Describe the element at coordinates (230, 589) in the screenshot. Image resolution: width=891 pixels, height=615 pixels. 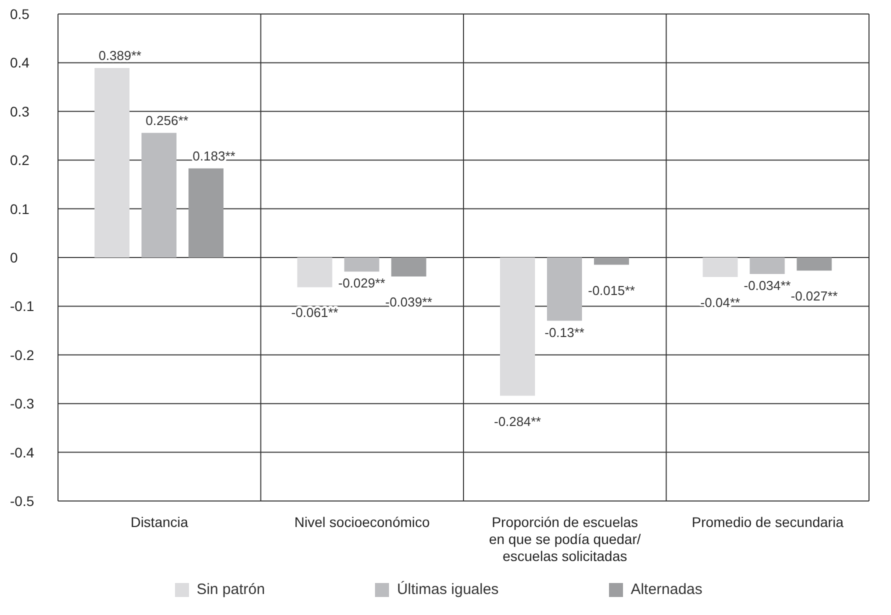
I see `legend-label: Sin patrón` at that location.